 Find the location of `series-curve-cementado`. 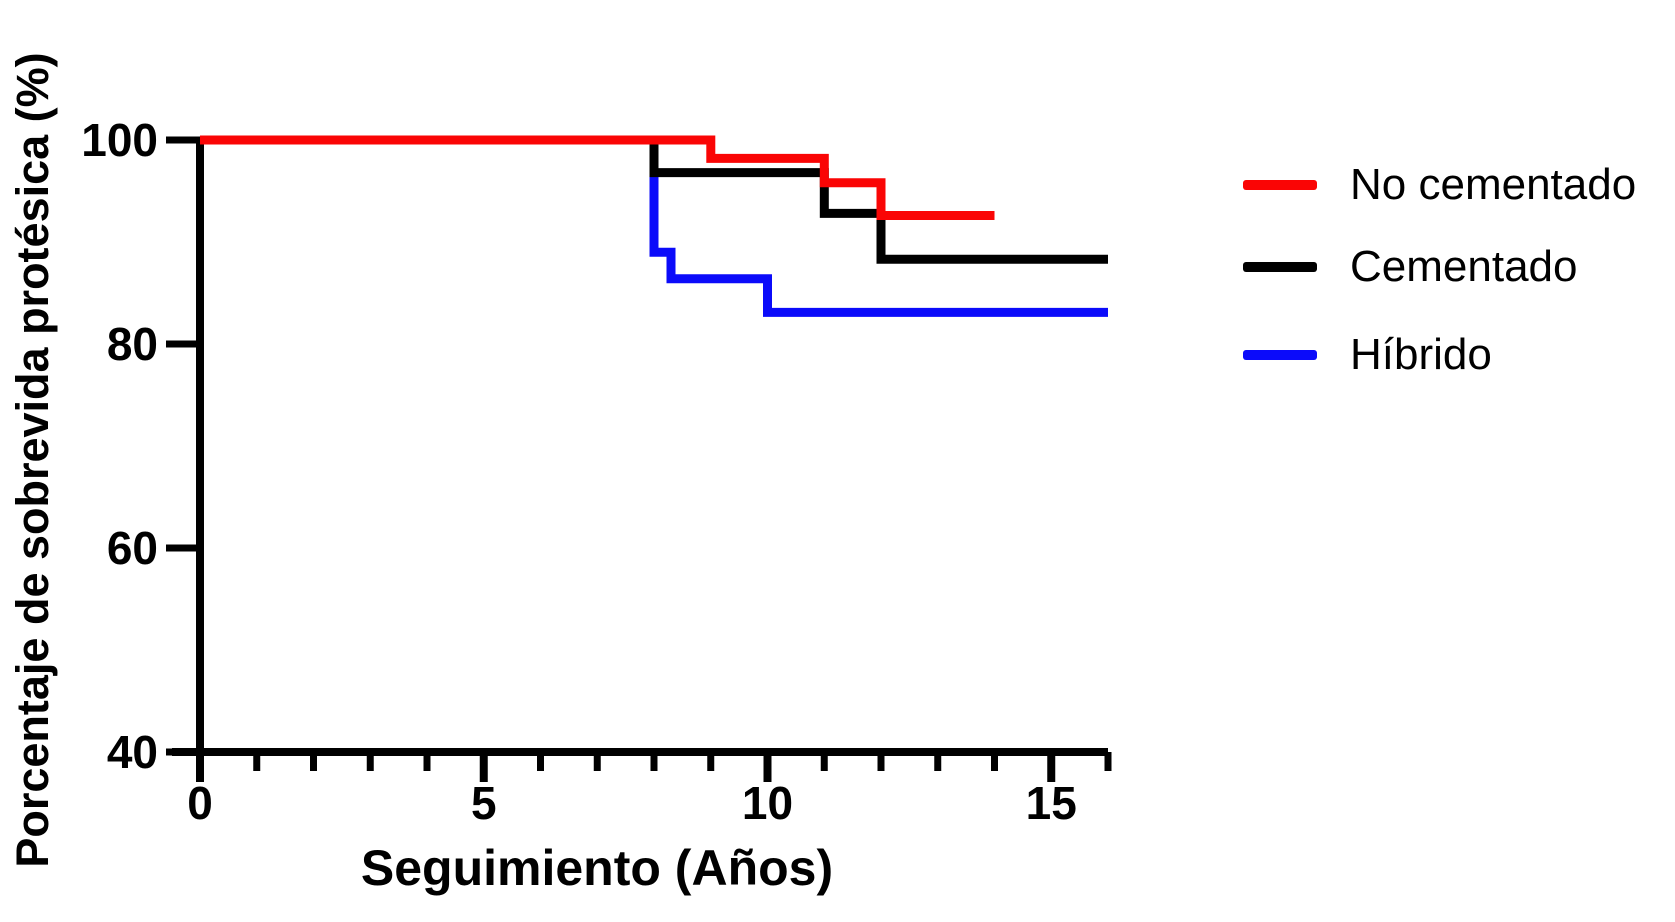

series-curve-cementado is located at coordinates (654, 199).